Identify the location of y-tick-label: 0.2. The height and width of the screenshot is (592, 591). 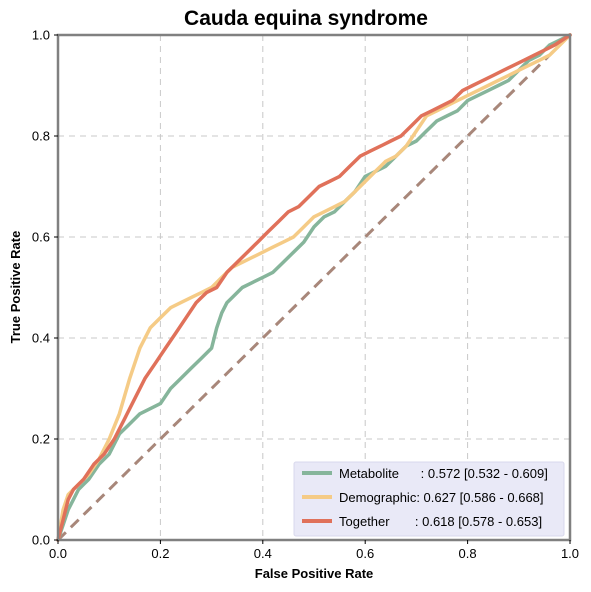
(41, 439).